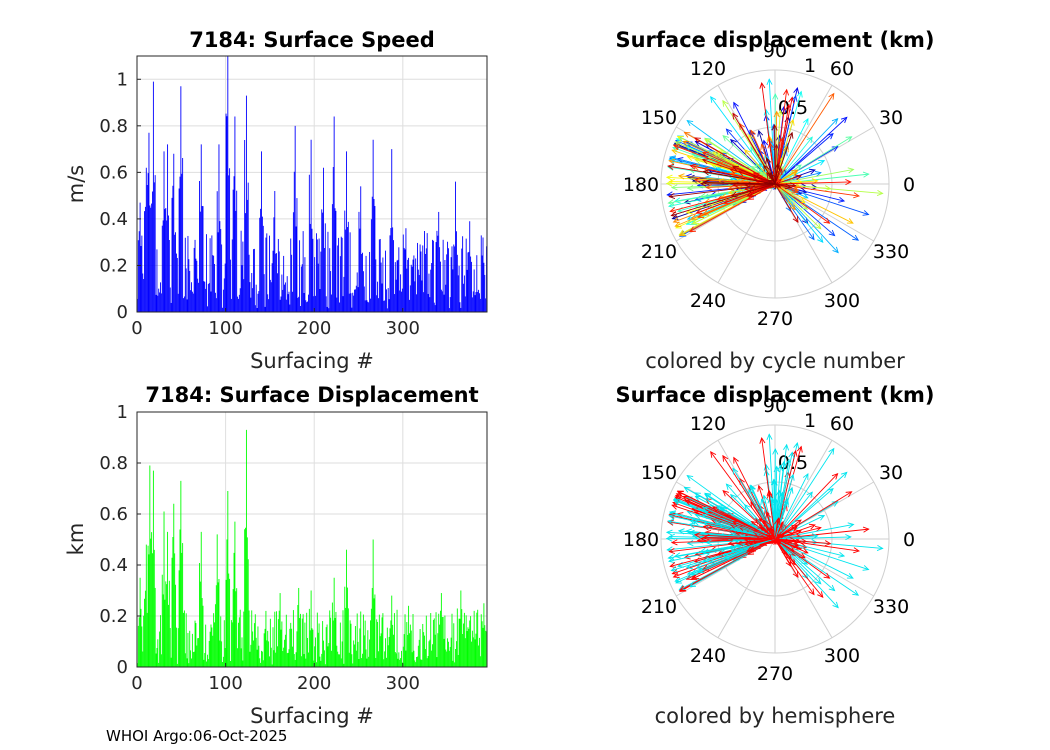 This screenshot has width=1050, height=750. Describe the element at coordinates (76, 184) in the screenshot. I see `speed-ylabel: m/s` at that location.